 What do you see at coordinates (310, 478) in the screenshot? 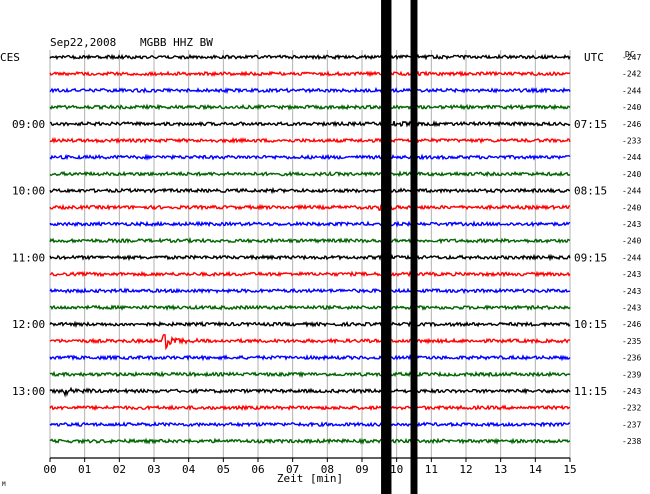
I see `x-axis-label: Zeit [min]` at bounding box center [310, 478].